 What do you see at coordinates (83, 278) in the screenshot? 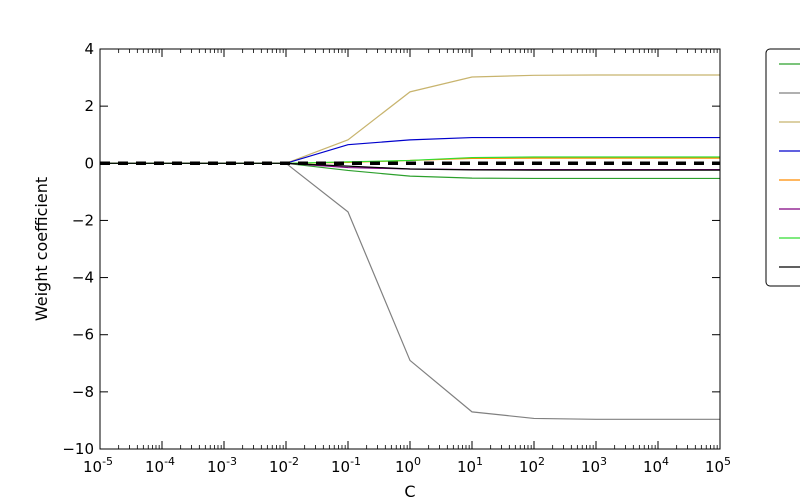
I see `y-tick-label: −4` at bounding box center [83, 278].